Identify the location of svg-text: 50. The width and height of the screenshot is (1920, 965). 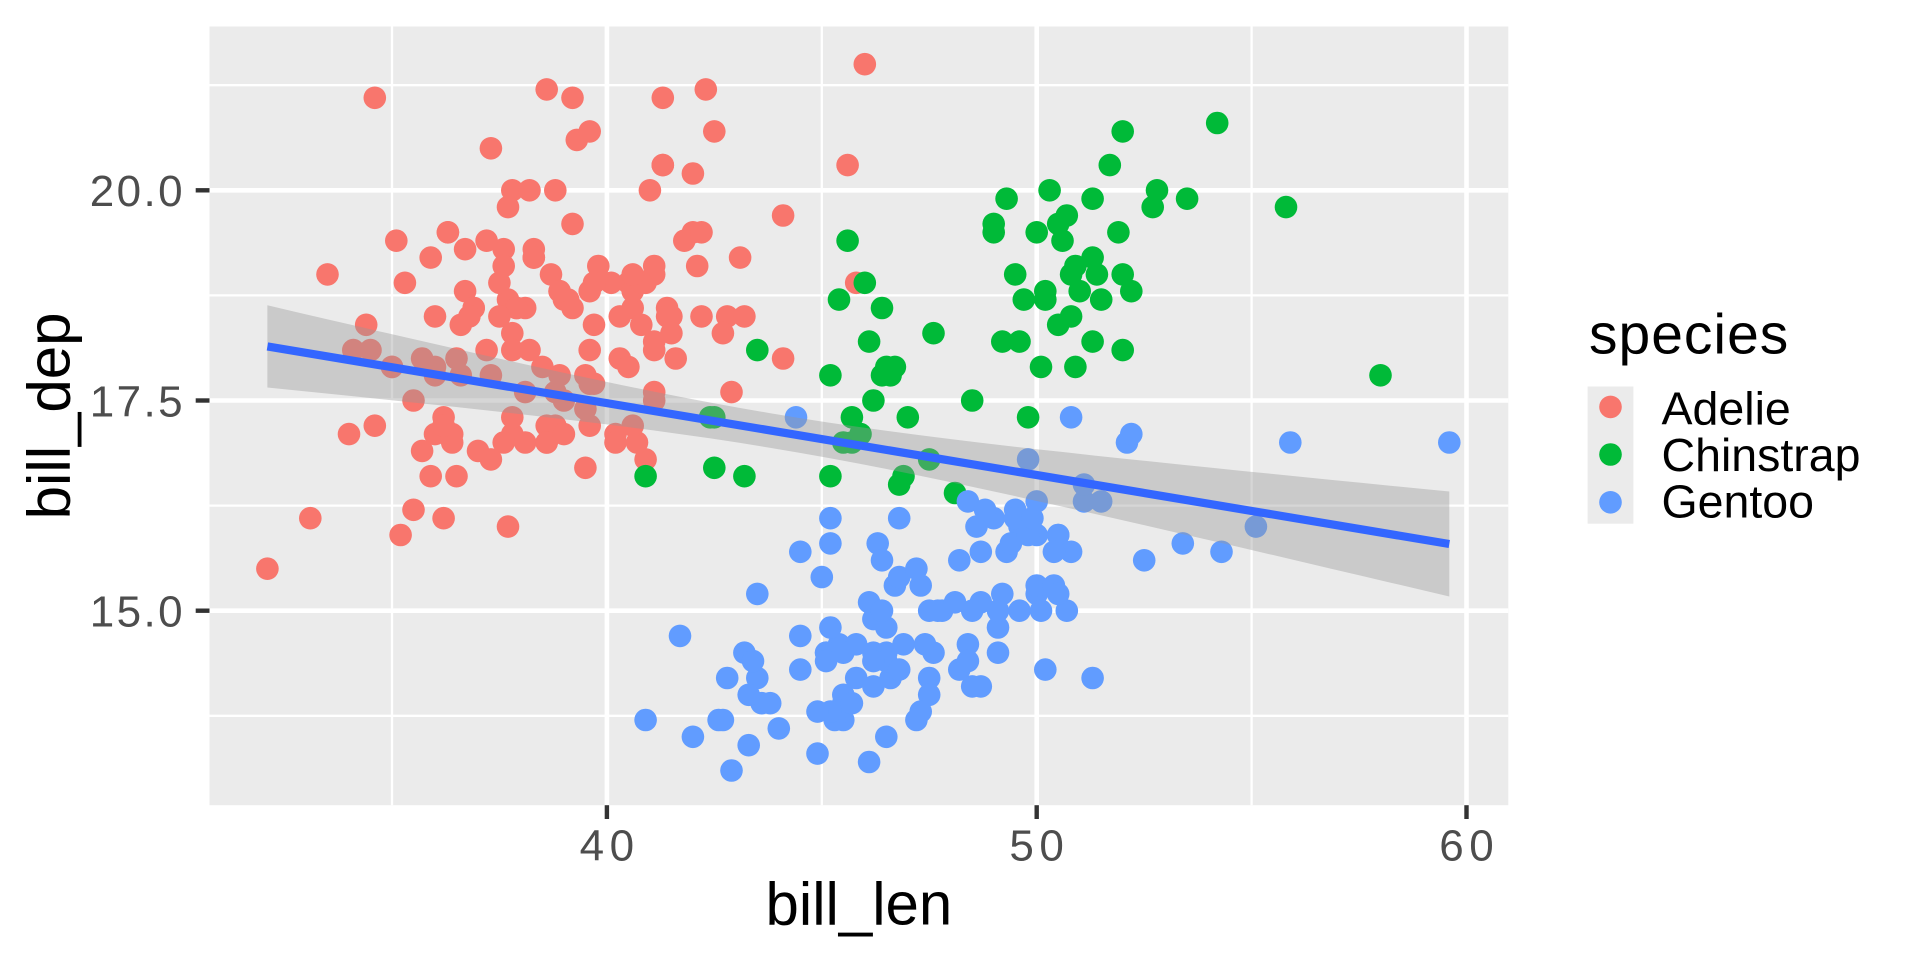
(1039, 845).